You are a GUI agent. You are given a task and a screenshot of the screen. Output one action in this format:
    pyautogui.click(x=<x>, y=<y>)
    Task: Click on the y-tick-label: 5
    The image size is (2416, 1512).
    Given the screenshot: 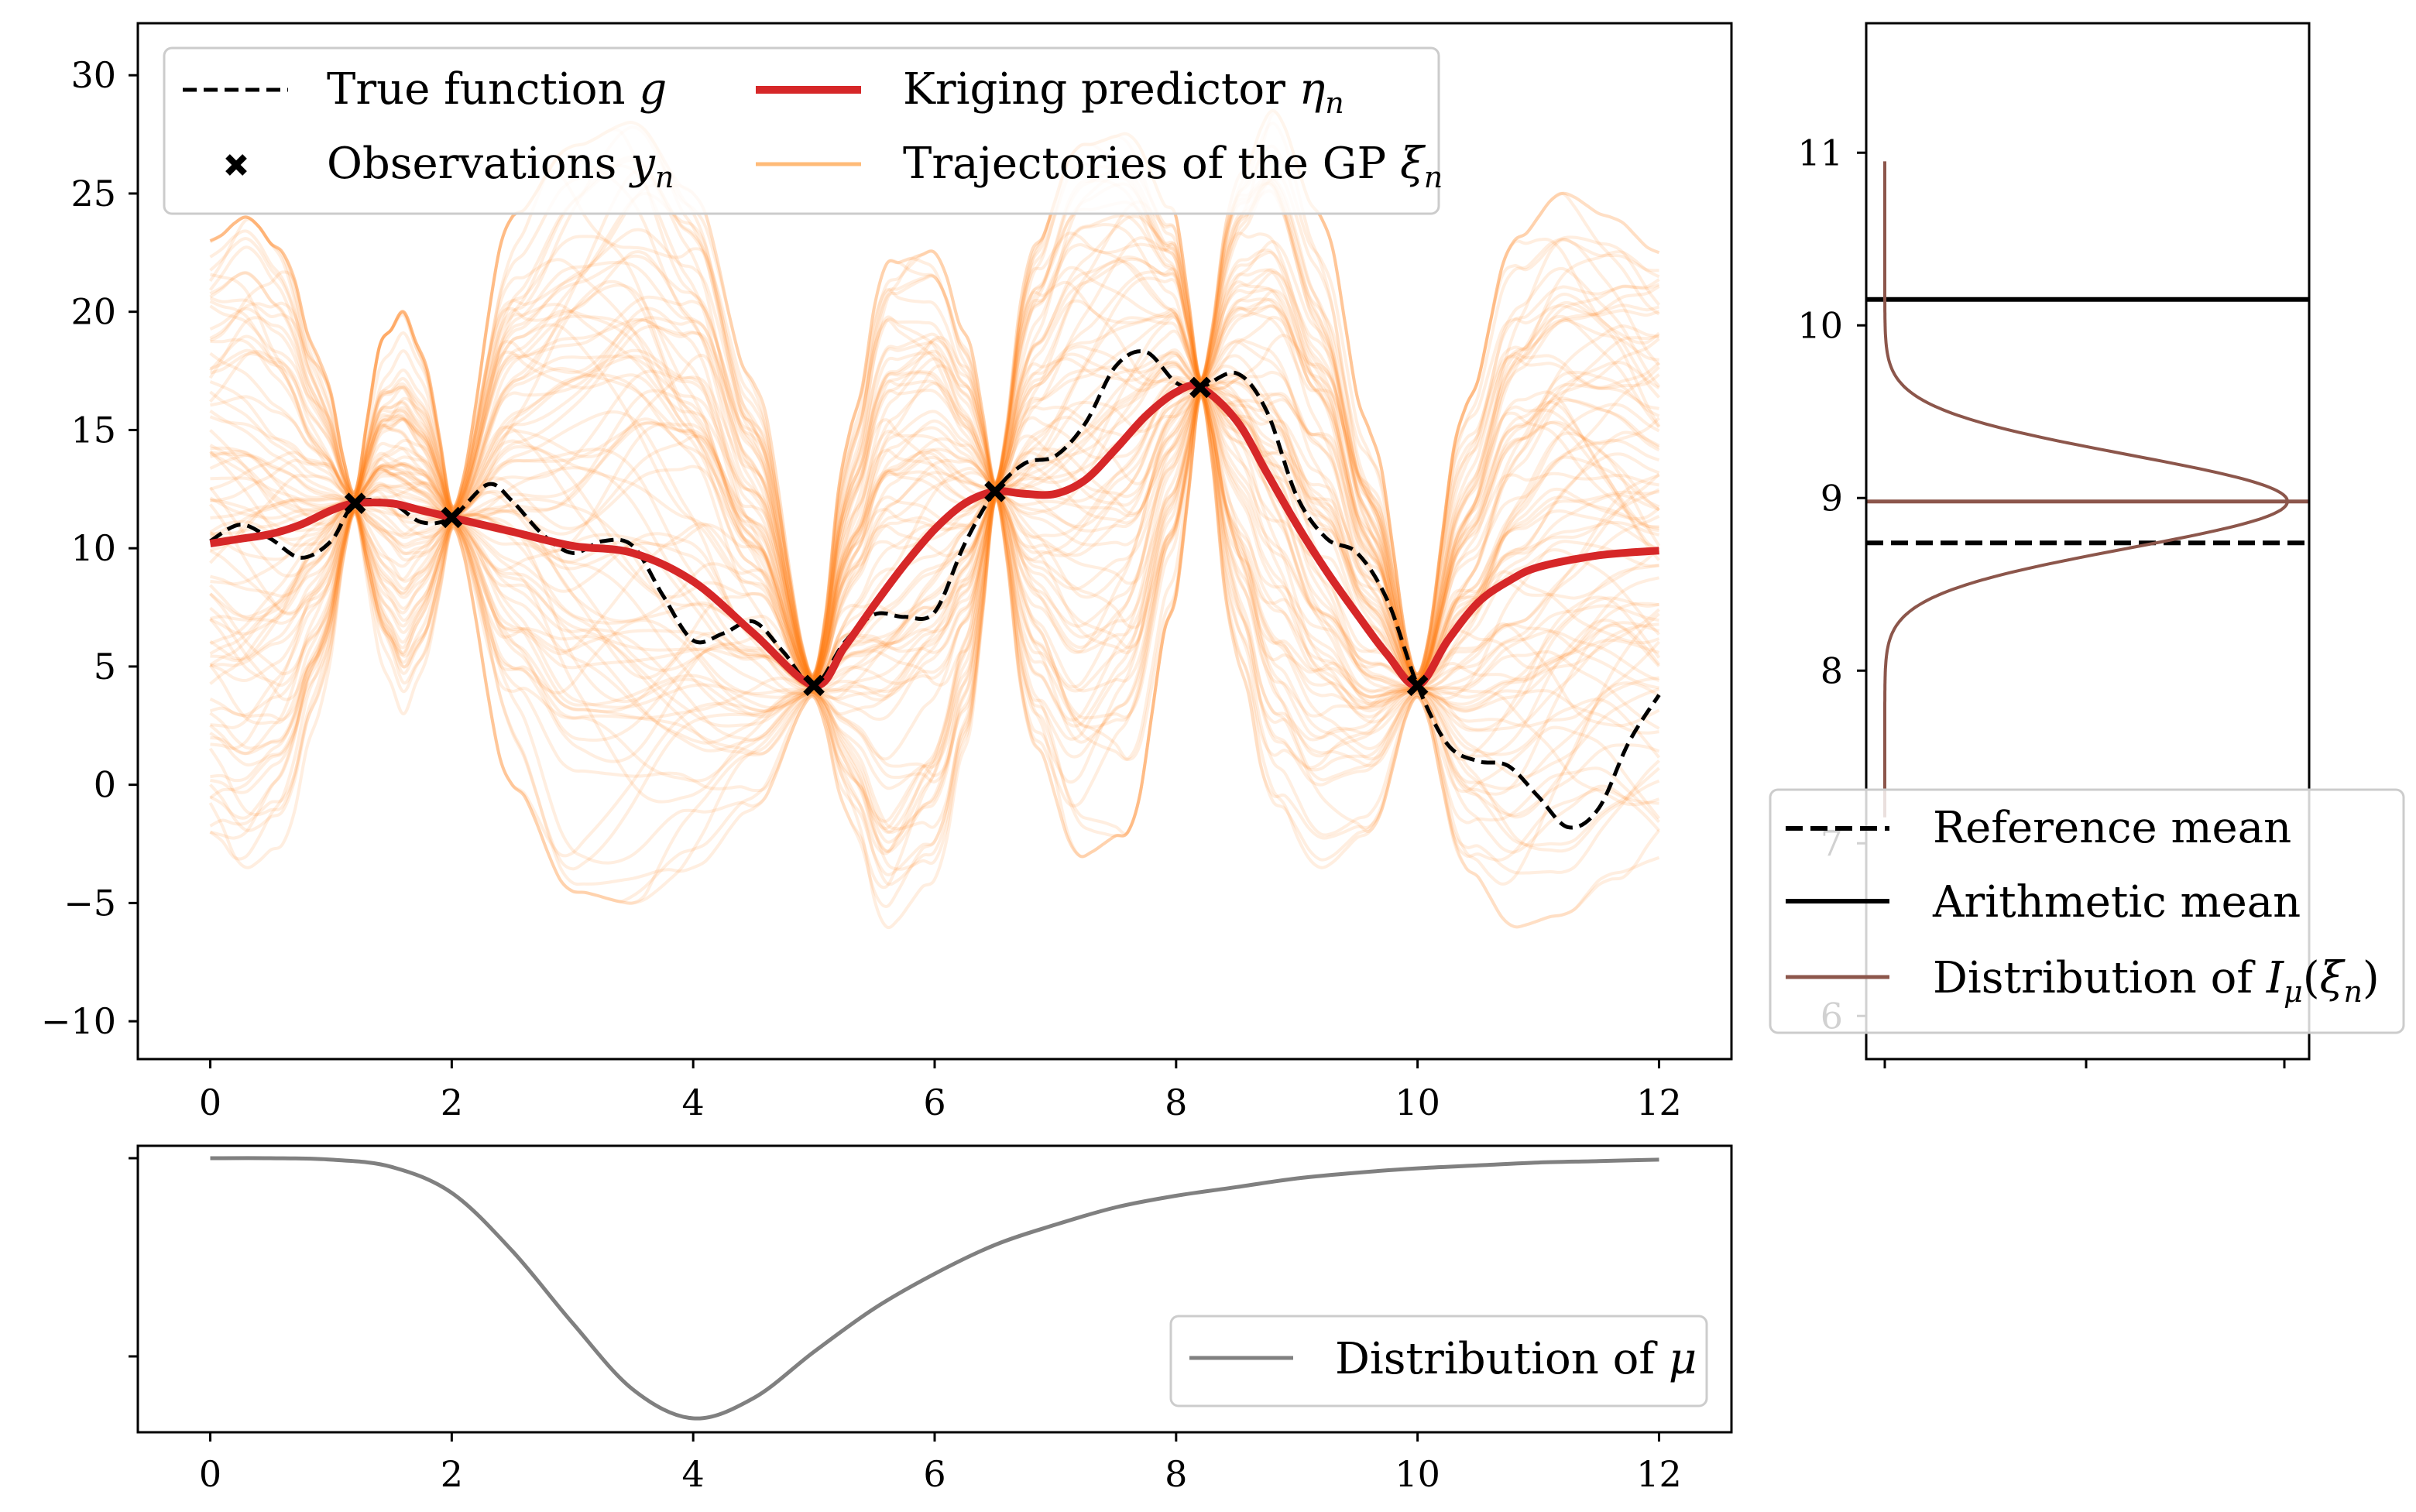 What is the action you would take?
    pyautogui.click(x=105, y=666)
    